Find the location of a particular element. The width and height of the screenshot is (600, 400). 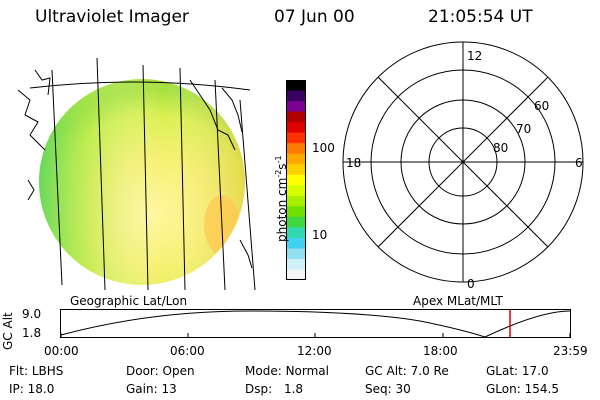

mlt-label-6: 6 is located at coordinates (579, 163).